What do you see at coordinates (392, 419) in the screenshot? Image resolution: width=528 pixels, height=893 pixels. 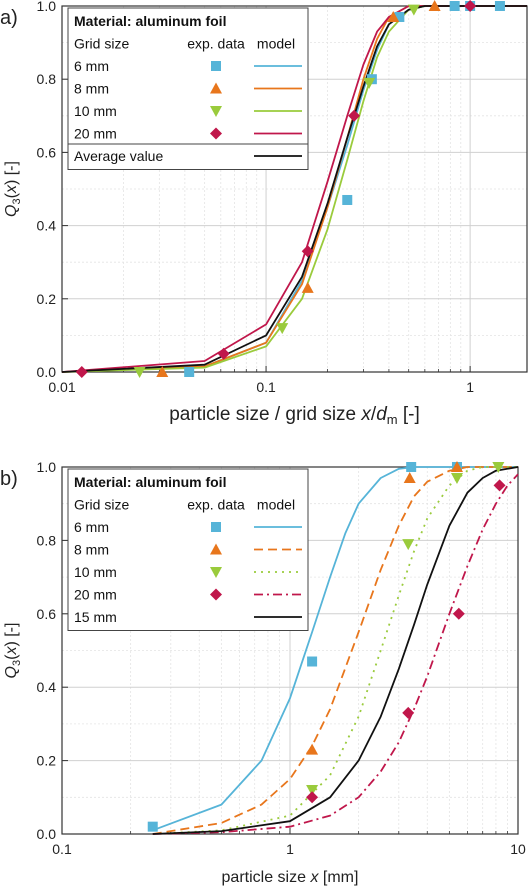 I see `x-axis-sub: m` at bounding box center [392, 419].